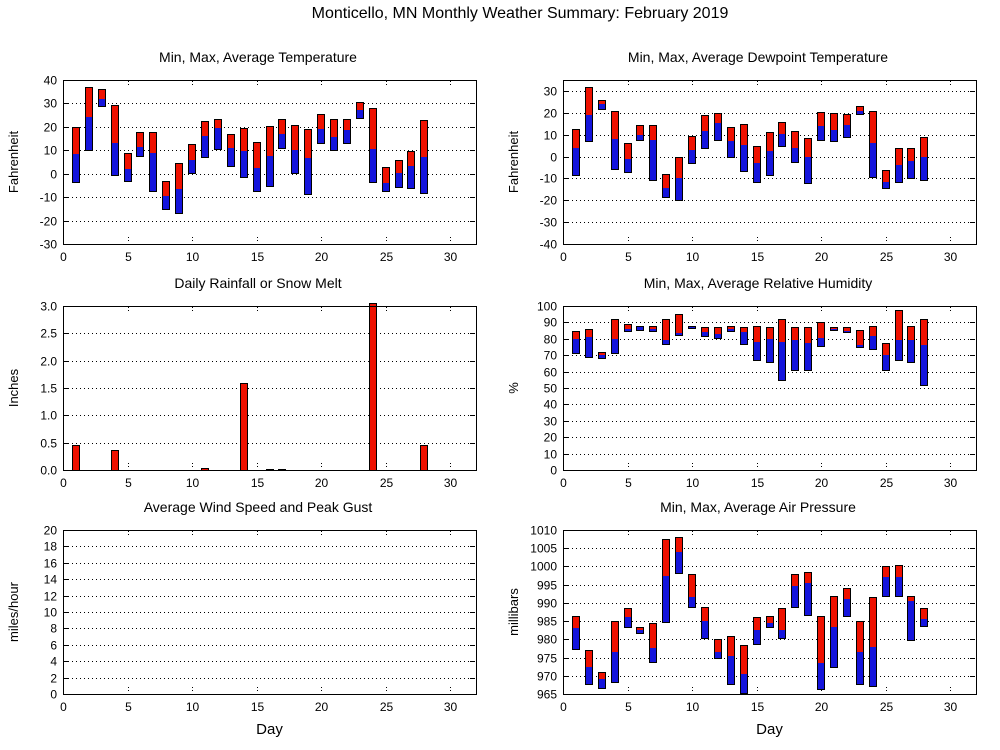 This screenshot has height=750, width=1000. I want to click on y-tick-label: 980, so click(547, 640).